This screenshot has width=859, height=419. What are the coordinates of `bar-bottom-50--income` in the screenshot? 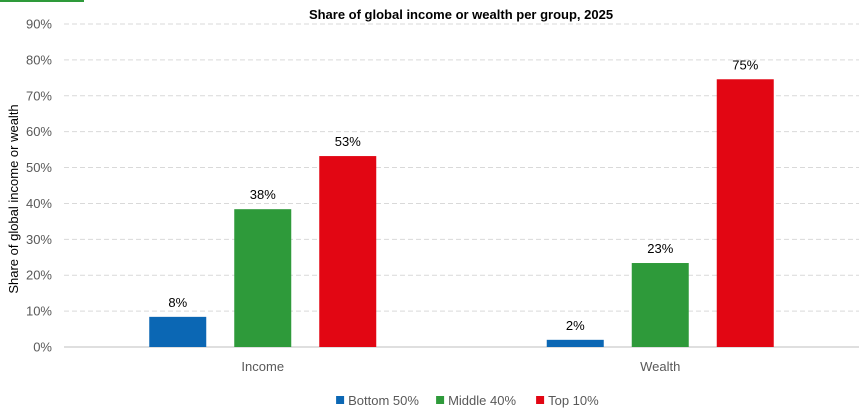 It's located at (178, 331).